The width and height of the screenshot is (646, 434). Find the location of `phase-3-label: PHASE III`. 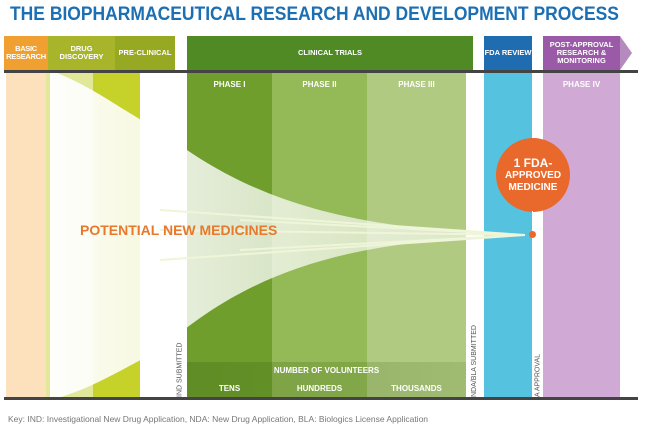

phase-3-label: PHASE III is located at coordinates (416, 84).